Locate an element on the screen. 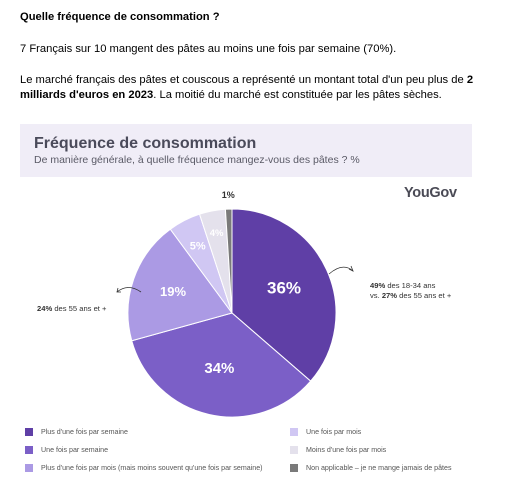  annotation-right-line-2: vs. 27% des 55 ans et + is located at coordinates (410, 296).